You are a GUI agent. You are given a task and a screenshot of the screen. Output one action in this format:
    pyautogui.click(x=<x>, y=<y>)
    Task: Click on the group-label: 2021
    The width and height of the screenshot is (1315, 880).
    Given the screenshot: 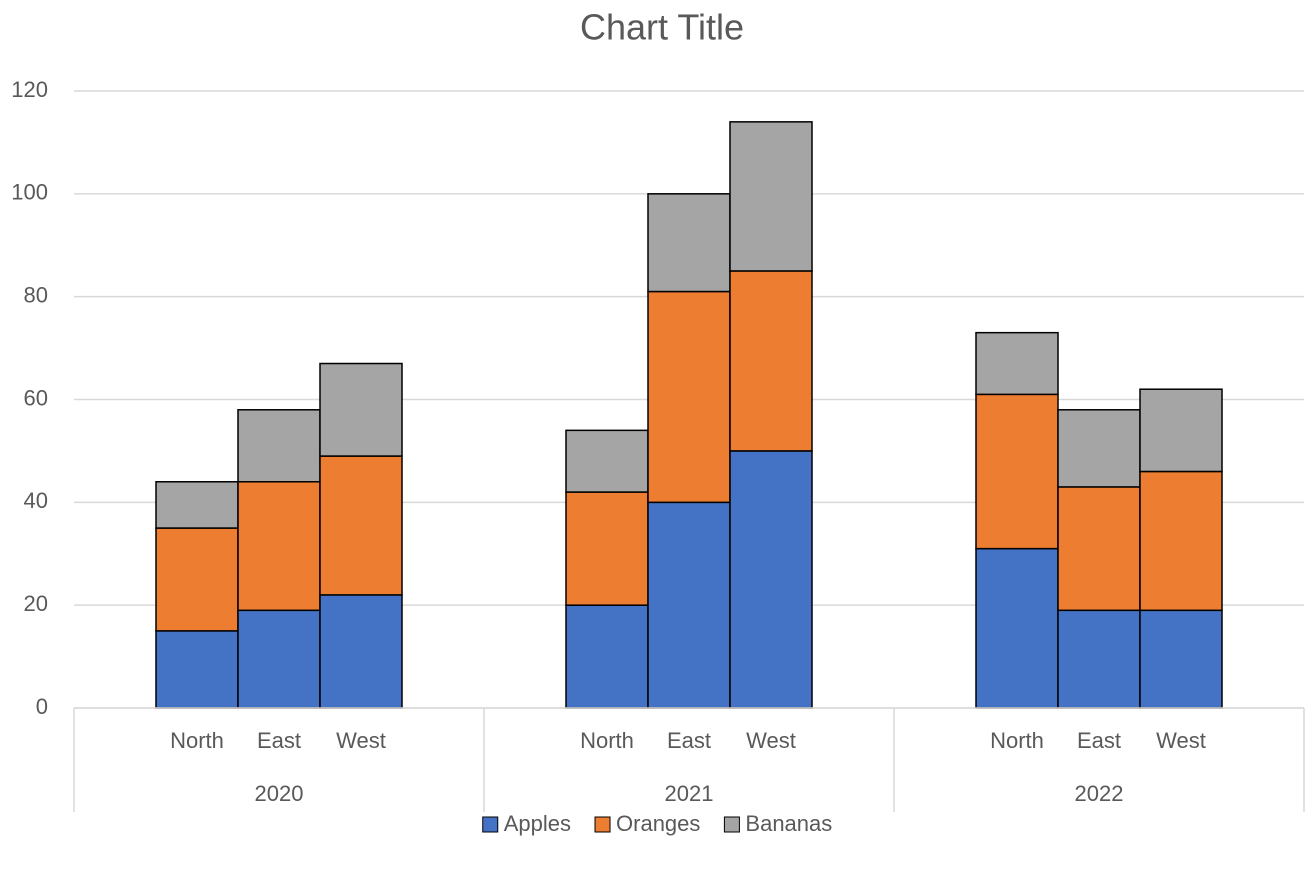 What is the action you would take?
    pyautogui.click(x=689, y=793)
    